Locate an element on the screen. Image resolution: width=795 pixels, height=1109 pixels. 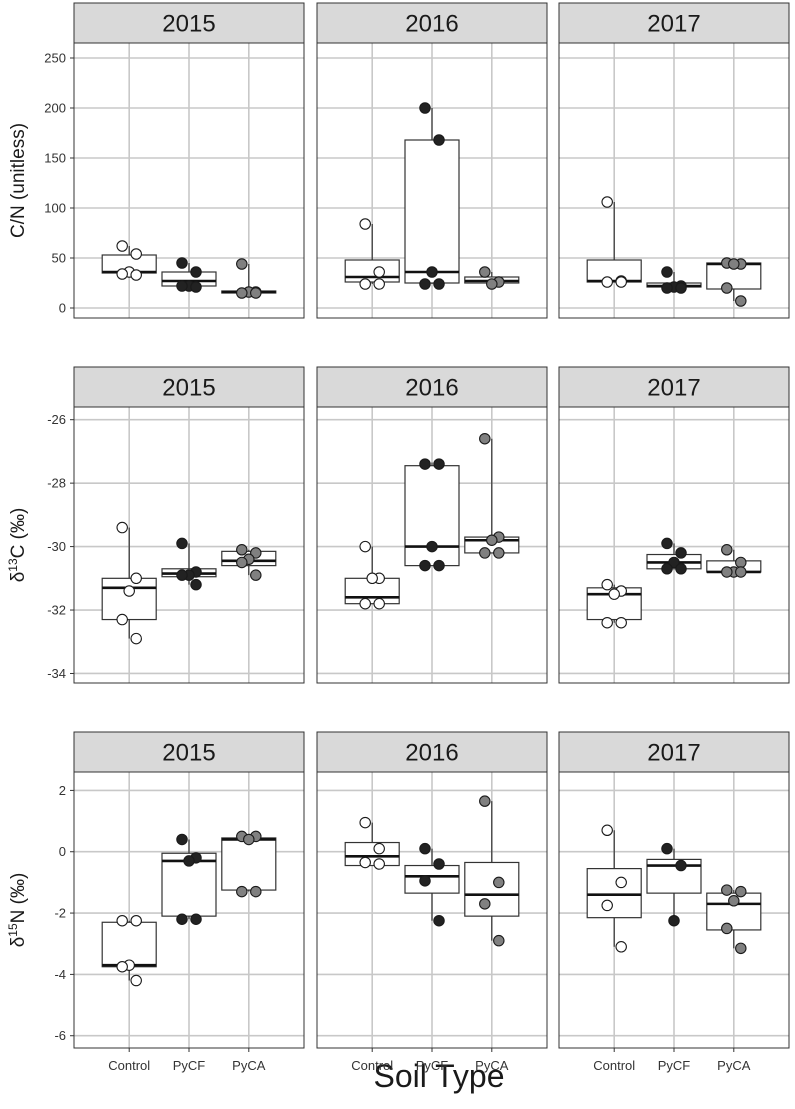
x-tick-label: Control is located at coordinates (614, 1065).